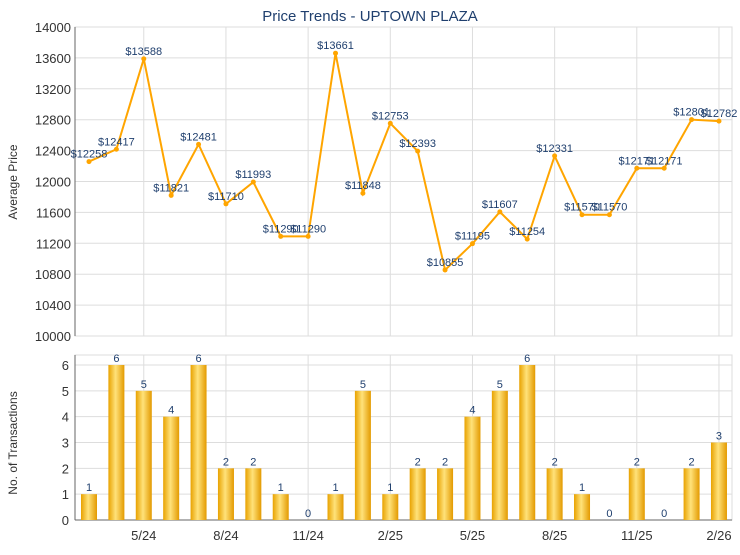 This screenshot has height=555, width=740. I want to click on price-data-label: $11607, so click(500, 205).